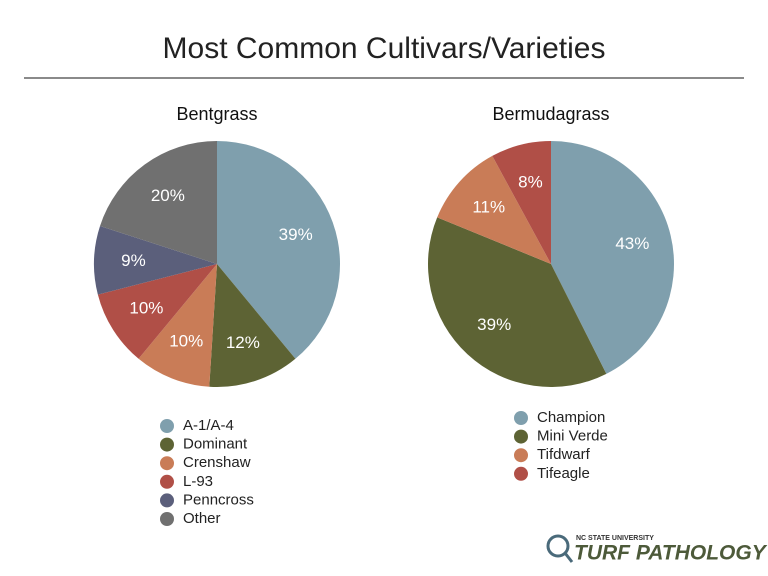  I want to click on logo-university: NC STATE UNIVERSITY, so click(615, 538).